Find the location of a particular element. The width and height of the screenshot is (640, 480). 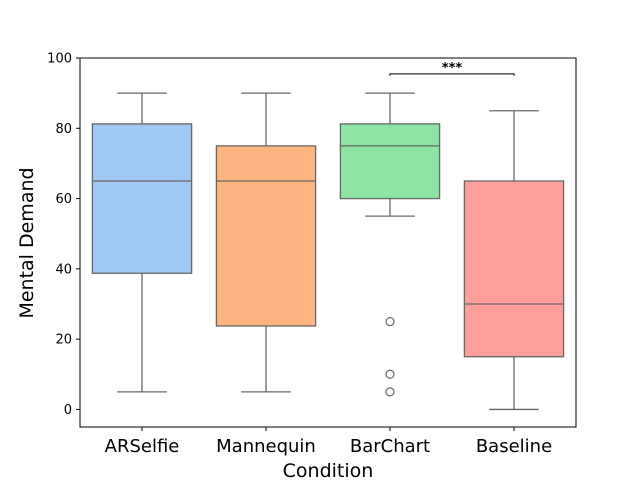

x-axis-title: Condition is located at coordinates (328, 470).